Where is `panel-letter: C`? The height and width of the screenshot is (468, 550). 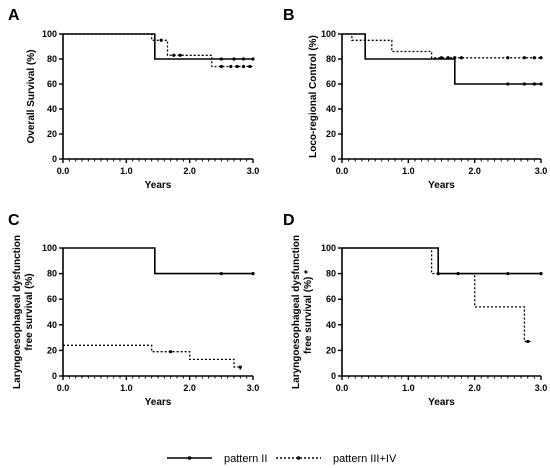 panel-letter: C is located at coordinates (14, 220).